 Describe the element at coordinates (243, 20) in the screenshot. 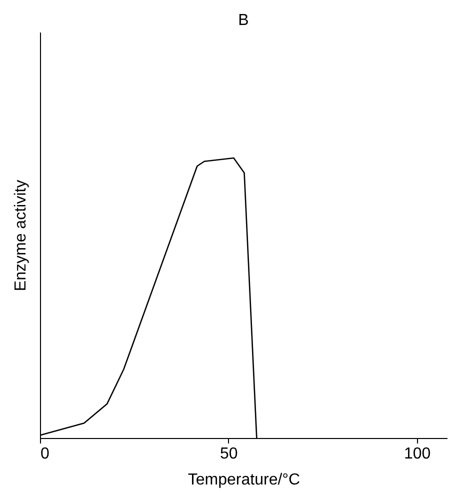

I see `chart-title: B` at that location.